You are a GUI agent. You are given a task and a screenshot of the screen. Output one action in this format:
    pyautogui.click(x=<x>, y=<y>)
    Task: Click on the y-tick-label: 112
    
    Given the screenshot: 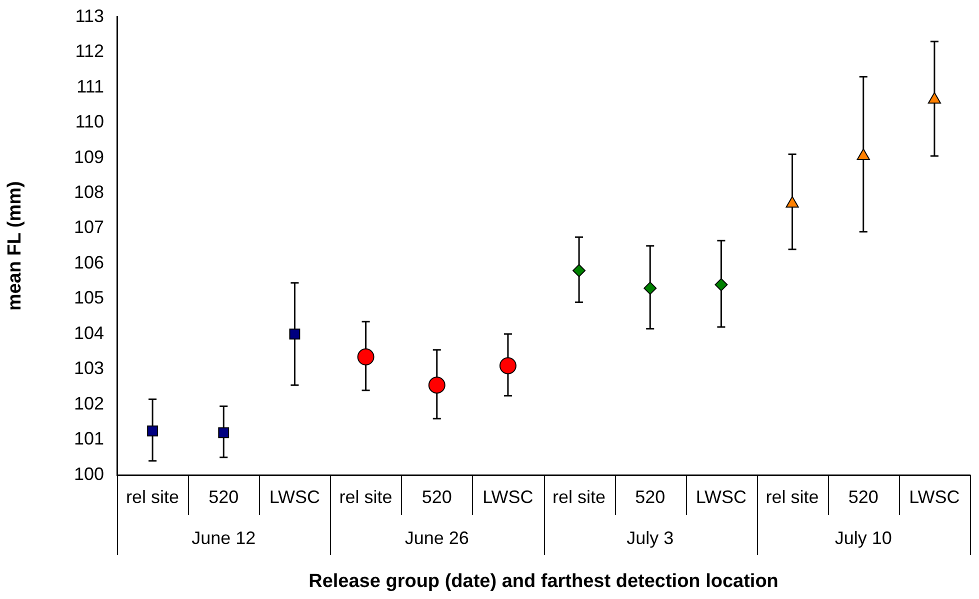 What is the action you would take?
    pyautogui.click(x=89, y=51)
    